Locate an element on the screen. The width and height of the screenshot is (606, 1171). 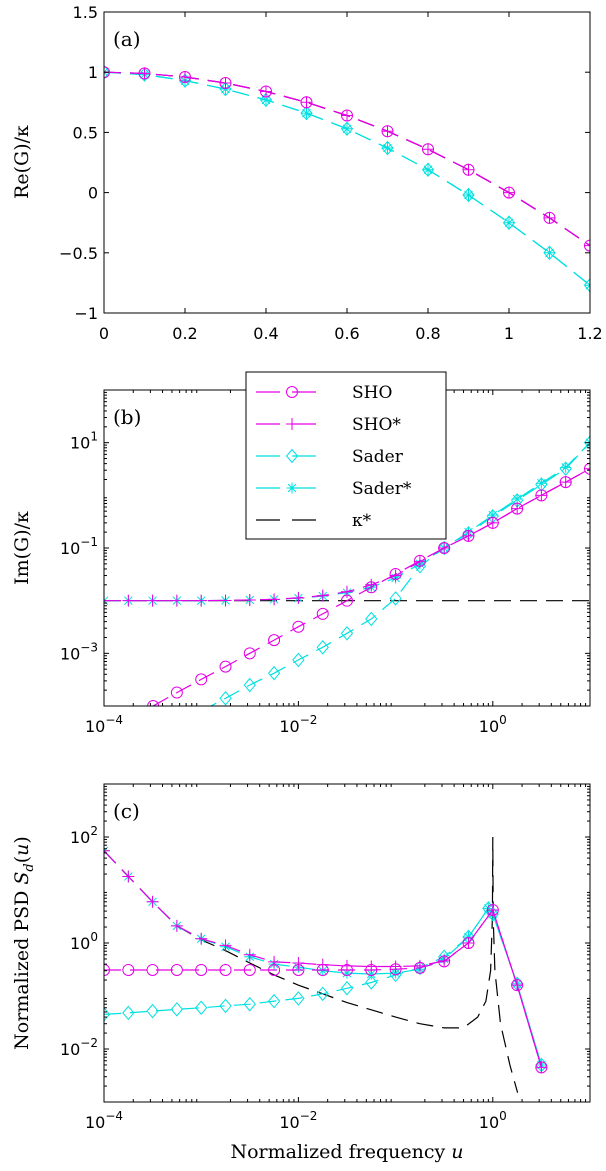
y-tick-label: 10⁻² is located at coordinates (79, 1047).